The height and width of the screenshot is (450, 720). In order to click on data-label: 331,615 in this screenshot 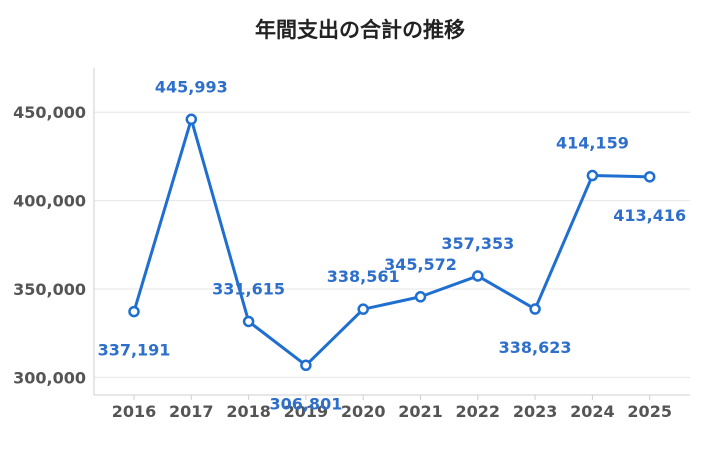, I will do `click(248, 288)`.